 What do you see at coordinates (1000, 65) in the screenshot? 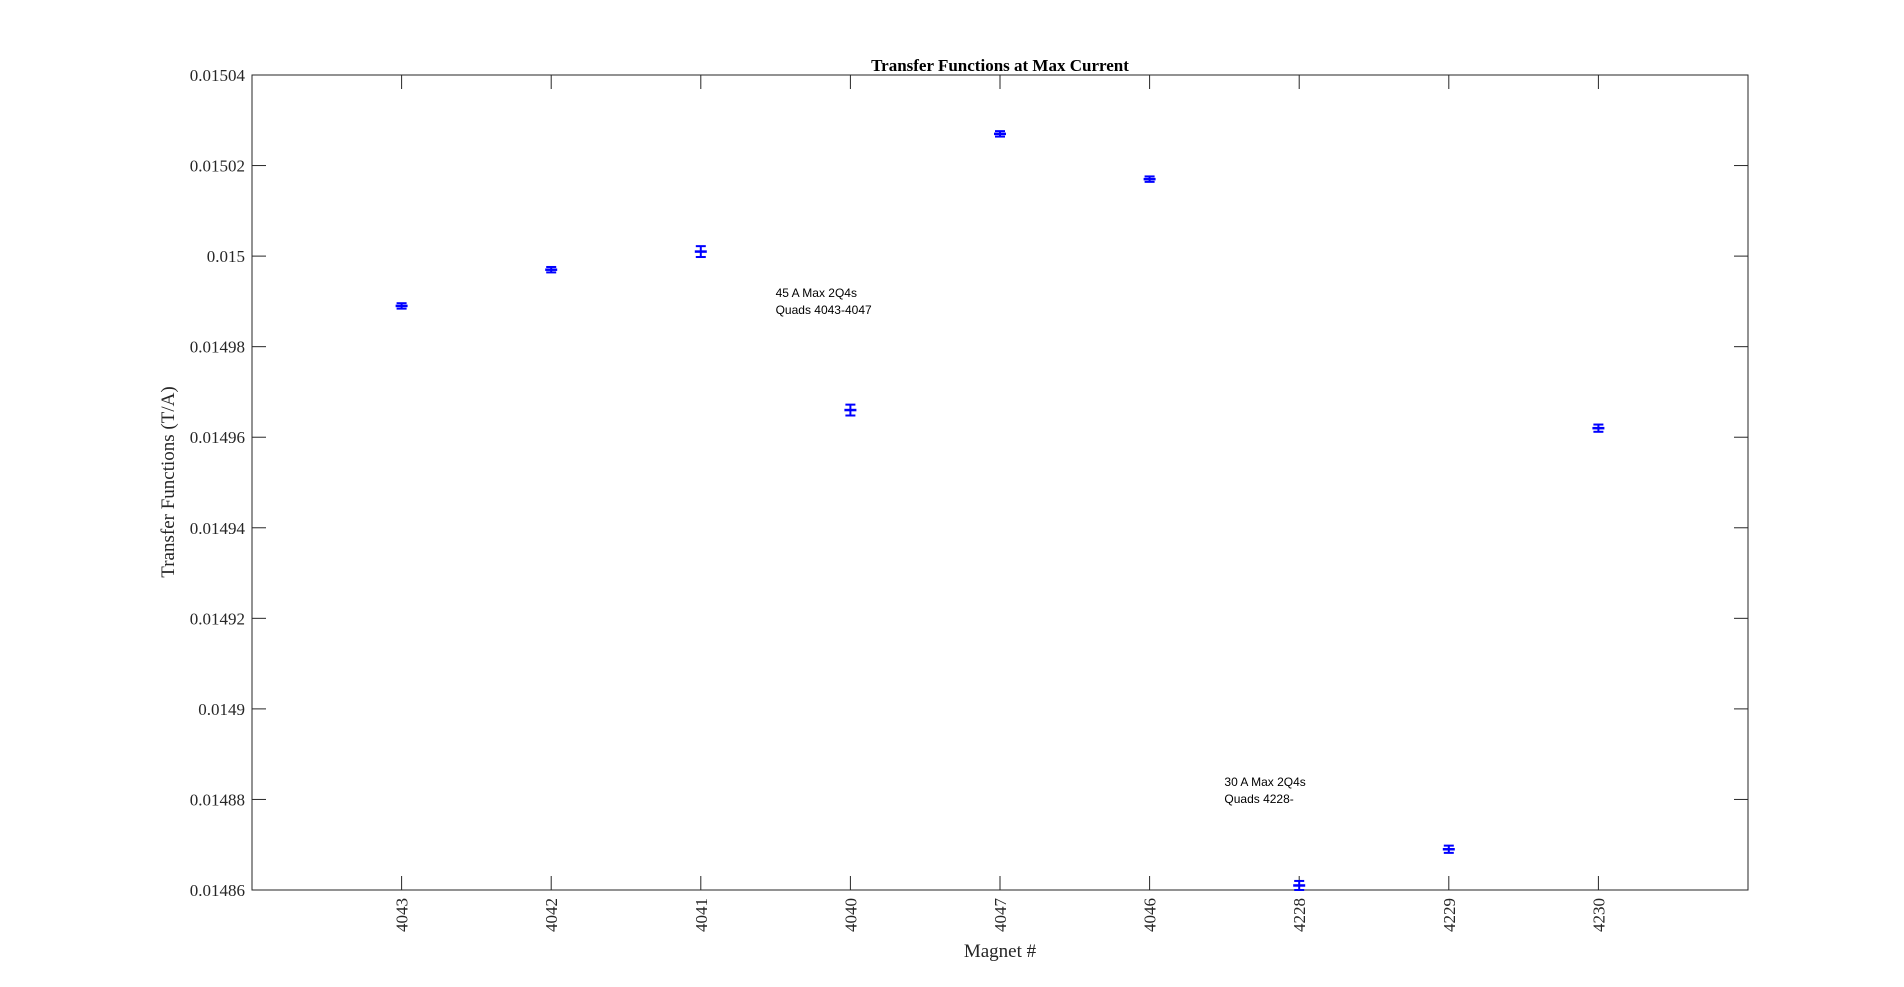
I see `chart-title: Transfer Functions at Max Current` at bounding box center [1000, 65].